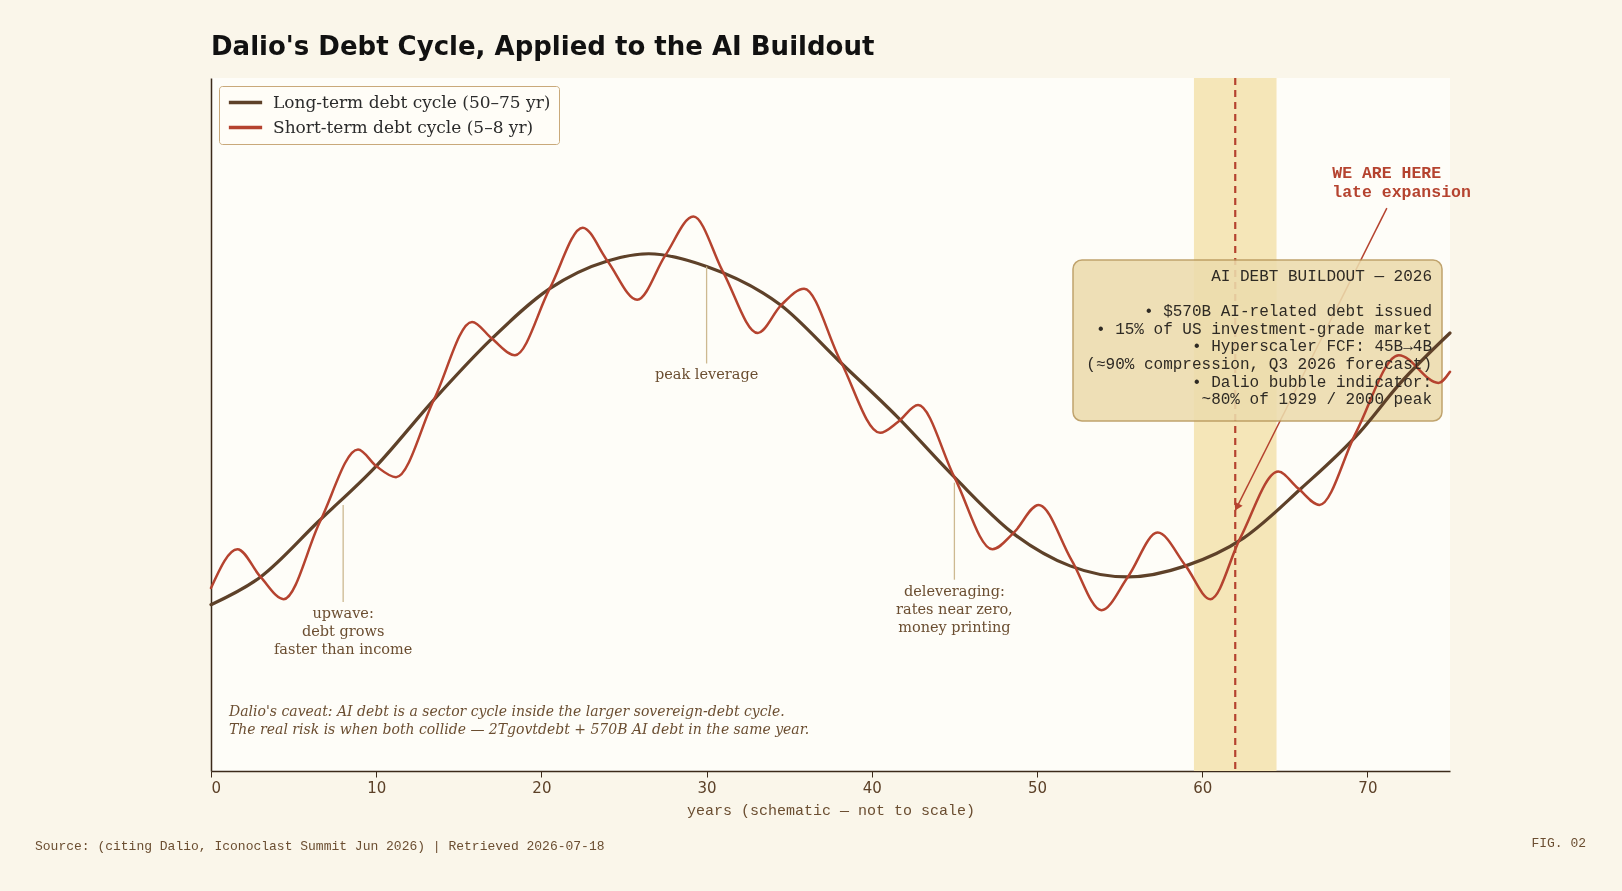 Image resolution: width=1622 pixels, height=891 pixels. Describe the element at coordinates (519, 720) in the screenshot. I see `annotation: Dalio's caveat: AI debt is a sector cycle inside the larger sovereign-debt cycle. The real risk is when both collide — 2Tgovtdebt + 570B AI debt in the same year.` at that location.